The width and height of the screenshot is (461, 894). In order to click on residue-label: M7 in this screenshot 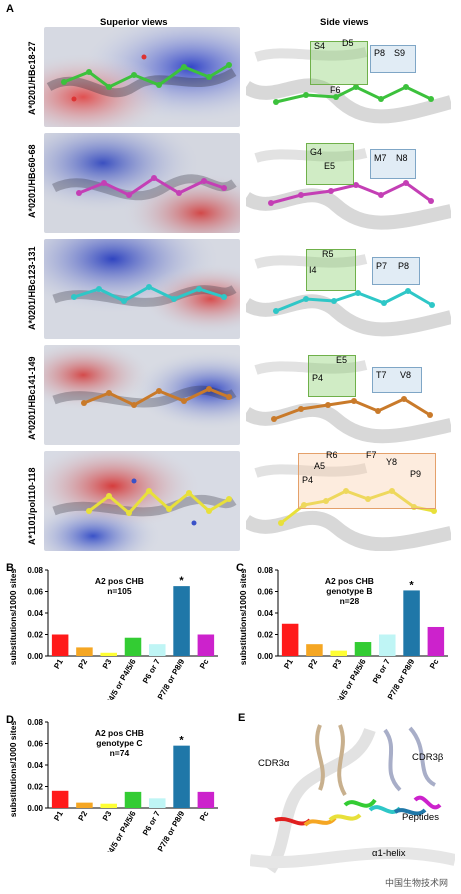, I will do `click(380, 158)`.